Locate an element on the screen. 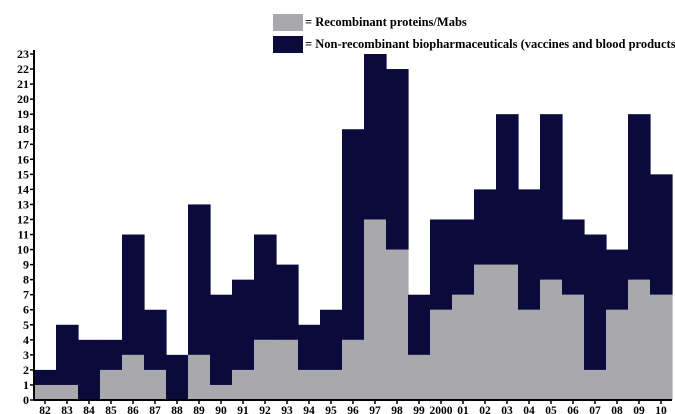 This screenshot has height=414, width=675. y-tick-label: 0 is located at coordinates (26, 400).